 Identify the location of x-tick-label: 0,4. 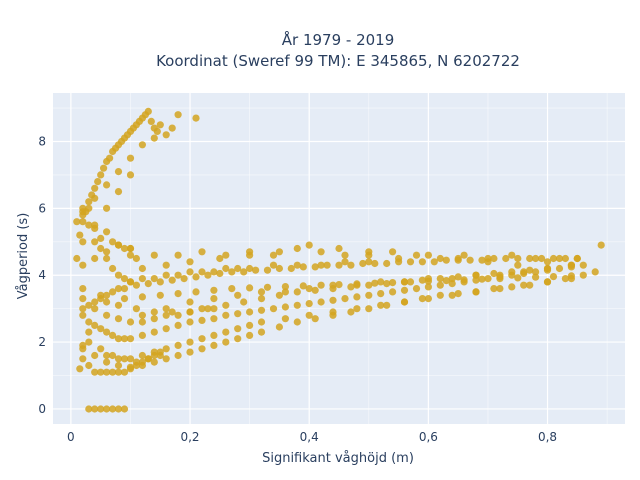
(309, 437).